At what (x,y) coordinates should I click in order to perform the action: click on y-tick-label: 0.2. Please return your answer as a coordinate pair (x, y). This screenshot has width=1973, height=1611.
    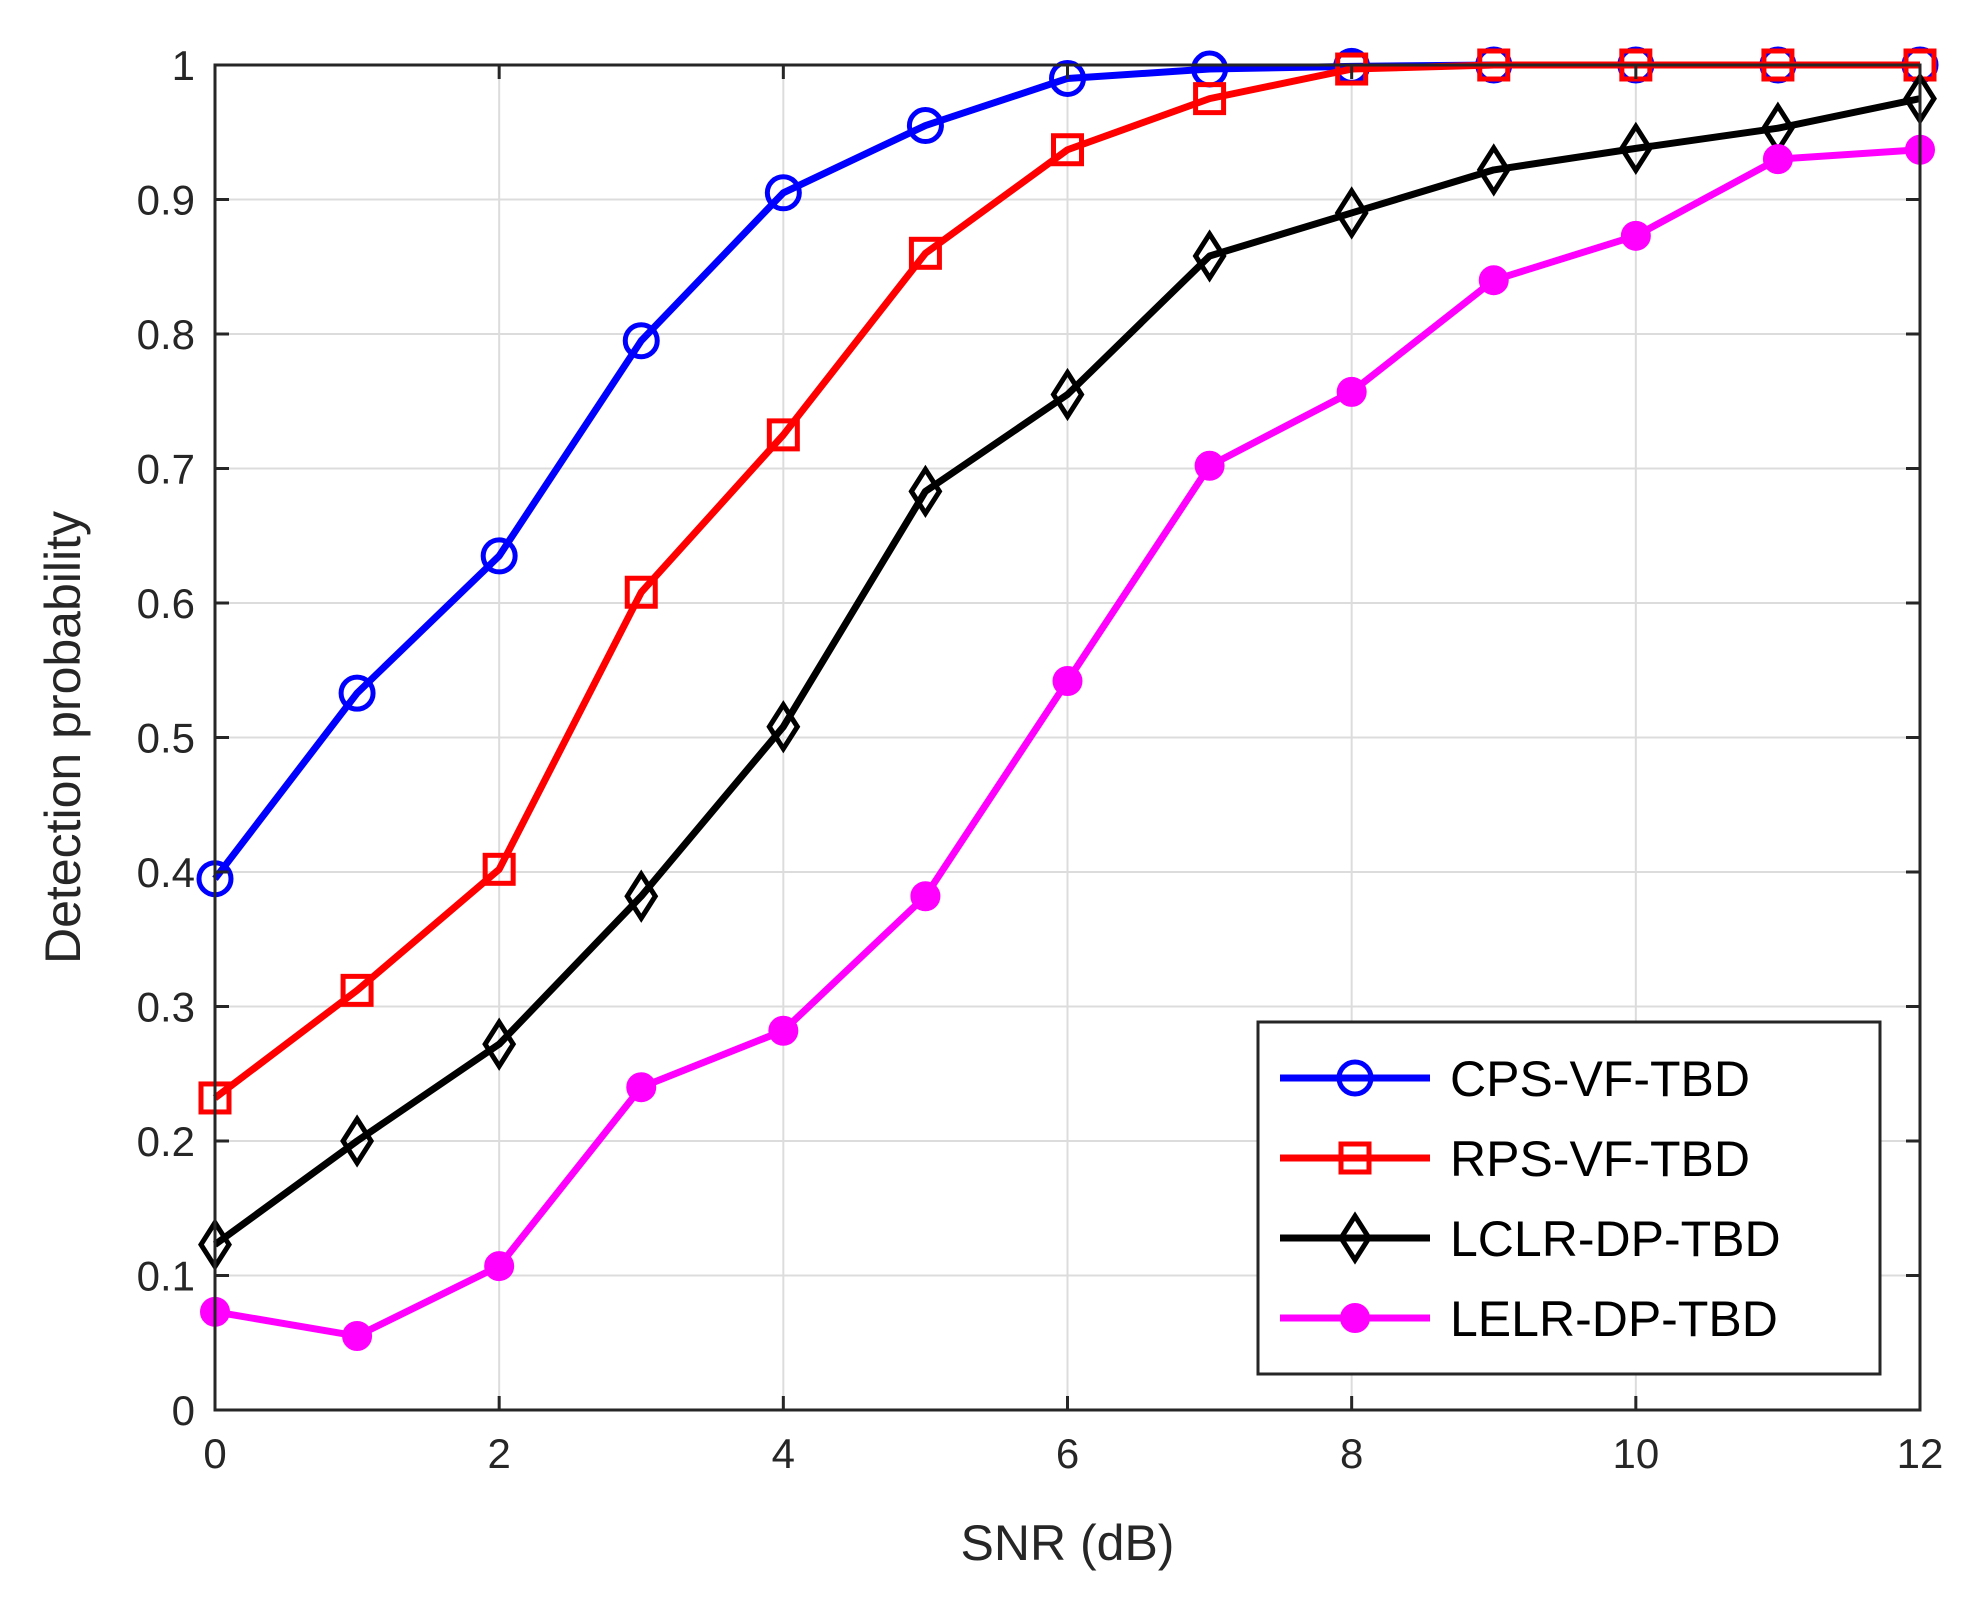
    Looking at the image, I should click on (166, 1141).